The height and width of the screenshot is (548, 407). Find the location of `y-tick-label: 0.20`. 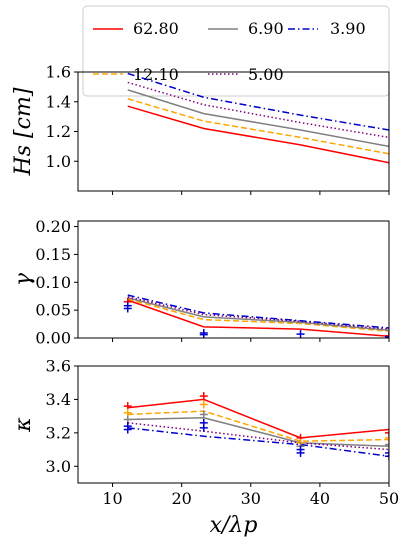

y-tick-label: 0.20 is located at coordinates (53, 226).